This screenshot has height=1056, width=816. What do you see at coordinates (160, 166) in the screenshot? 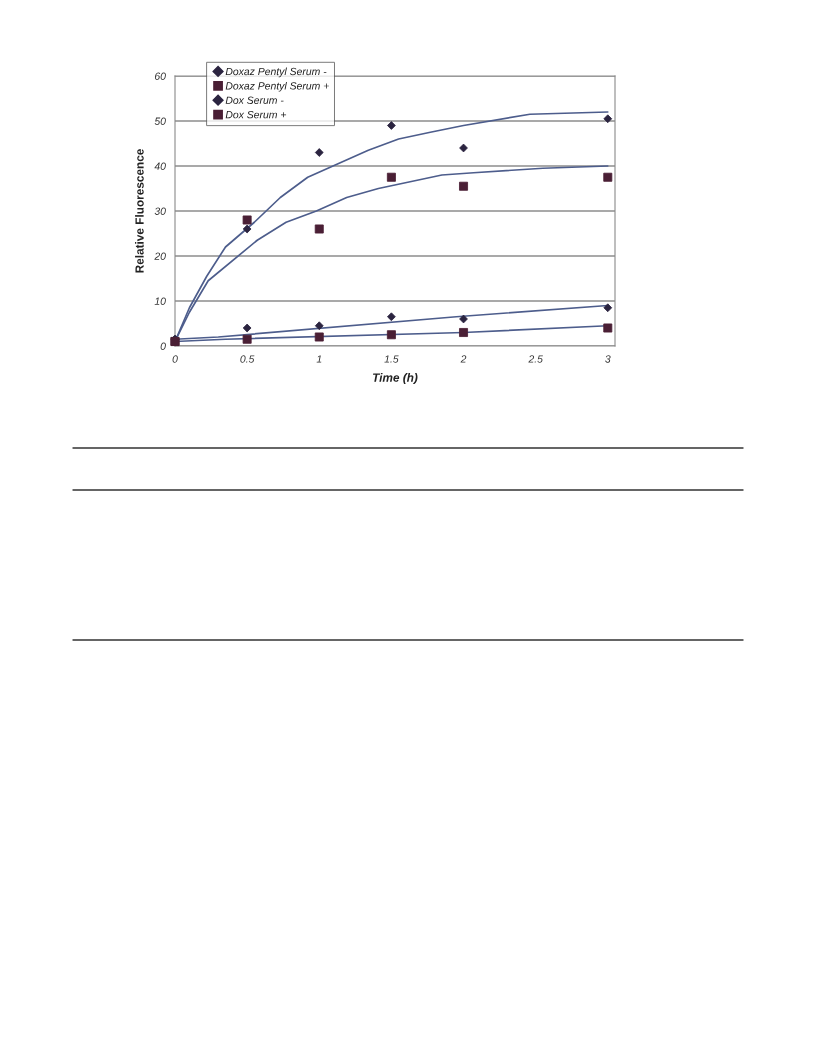
I see `y-tick-label: 40` at bounding box center [160, 166].